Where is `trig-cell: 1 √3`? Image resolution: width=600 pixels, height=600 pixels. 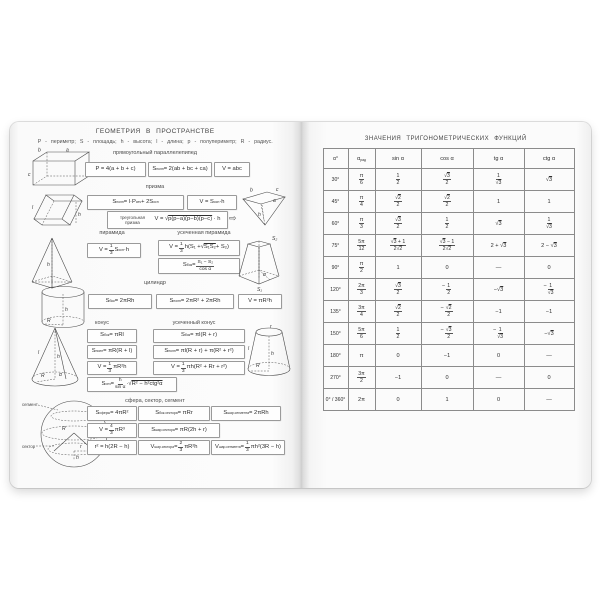
trig-cell: 1 √3 is located at coordinates (549, 223).